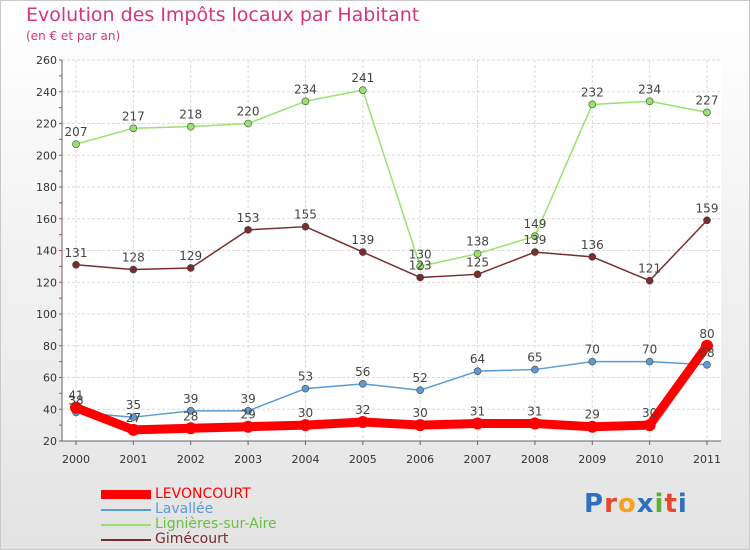 The height and width of the screenshot is (550, 750). I want to click on legend-item-levoncourt: LEVONCOURT, so click(189, 494).